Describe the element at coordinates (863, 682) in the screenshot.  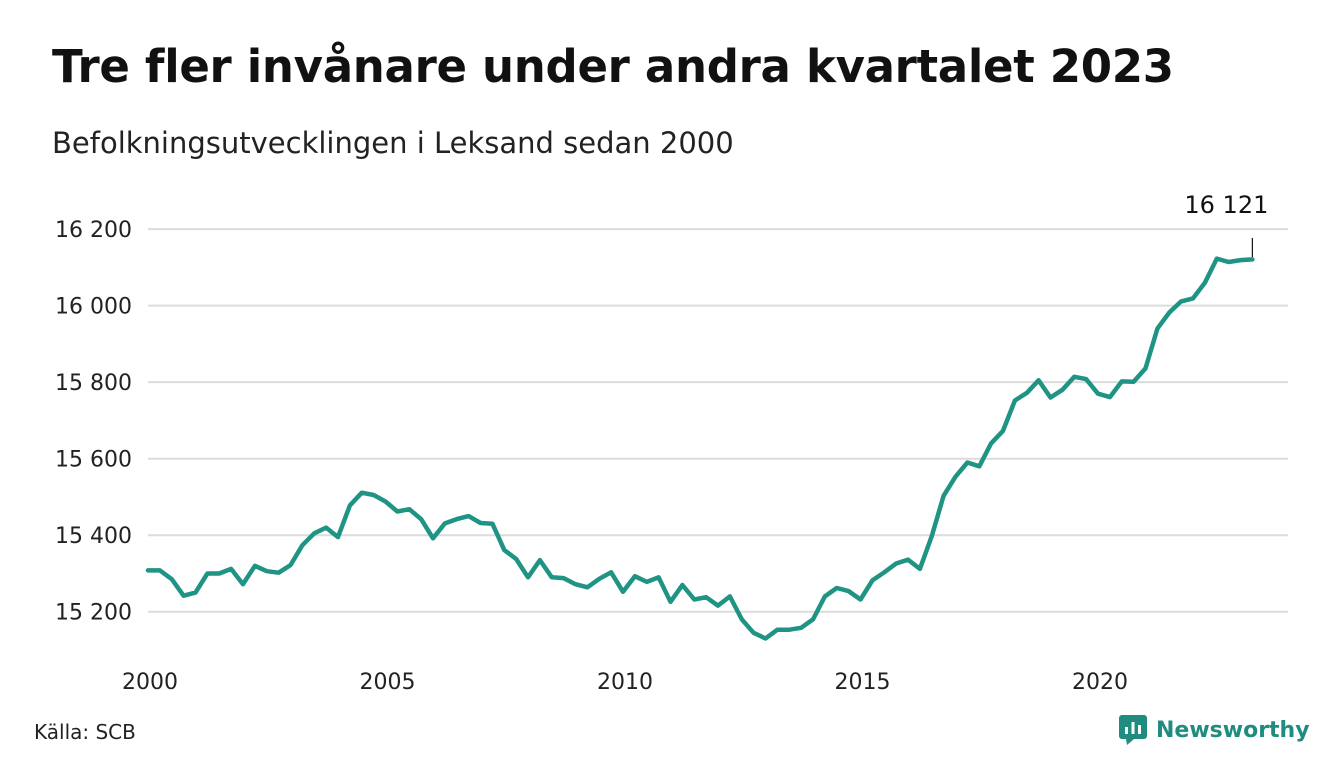
I see `x-tick-label: 2015` at that location.